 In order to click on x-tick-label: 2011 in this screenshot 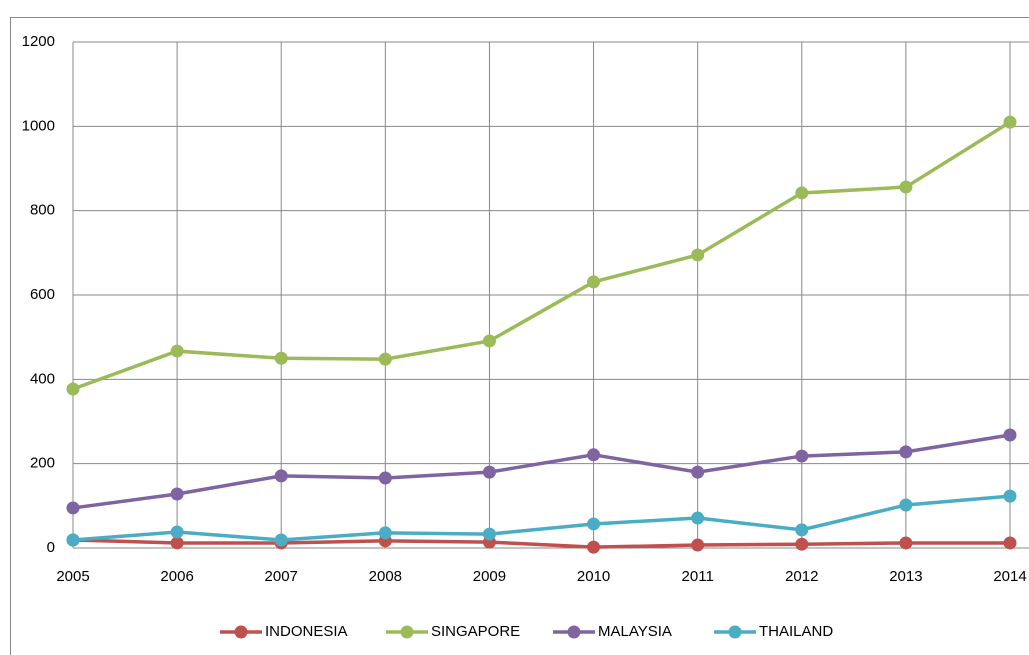, I will do `click(698, 576)`.